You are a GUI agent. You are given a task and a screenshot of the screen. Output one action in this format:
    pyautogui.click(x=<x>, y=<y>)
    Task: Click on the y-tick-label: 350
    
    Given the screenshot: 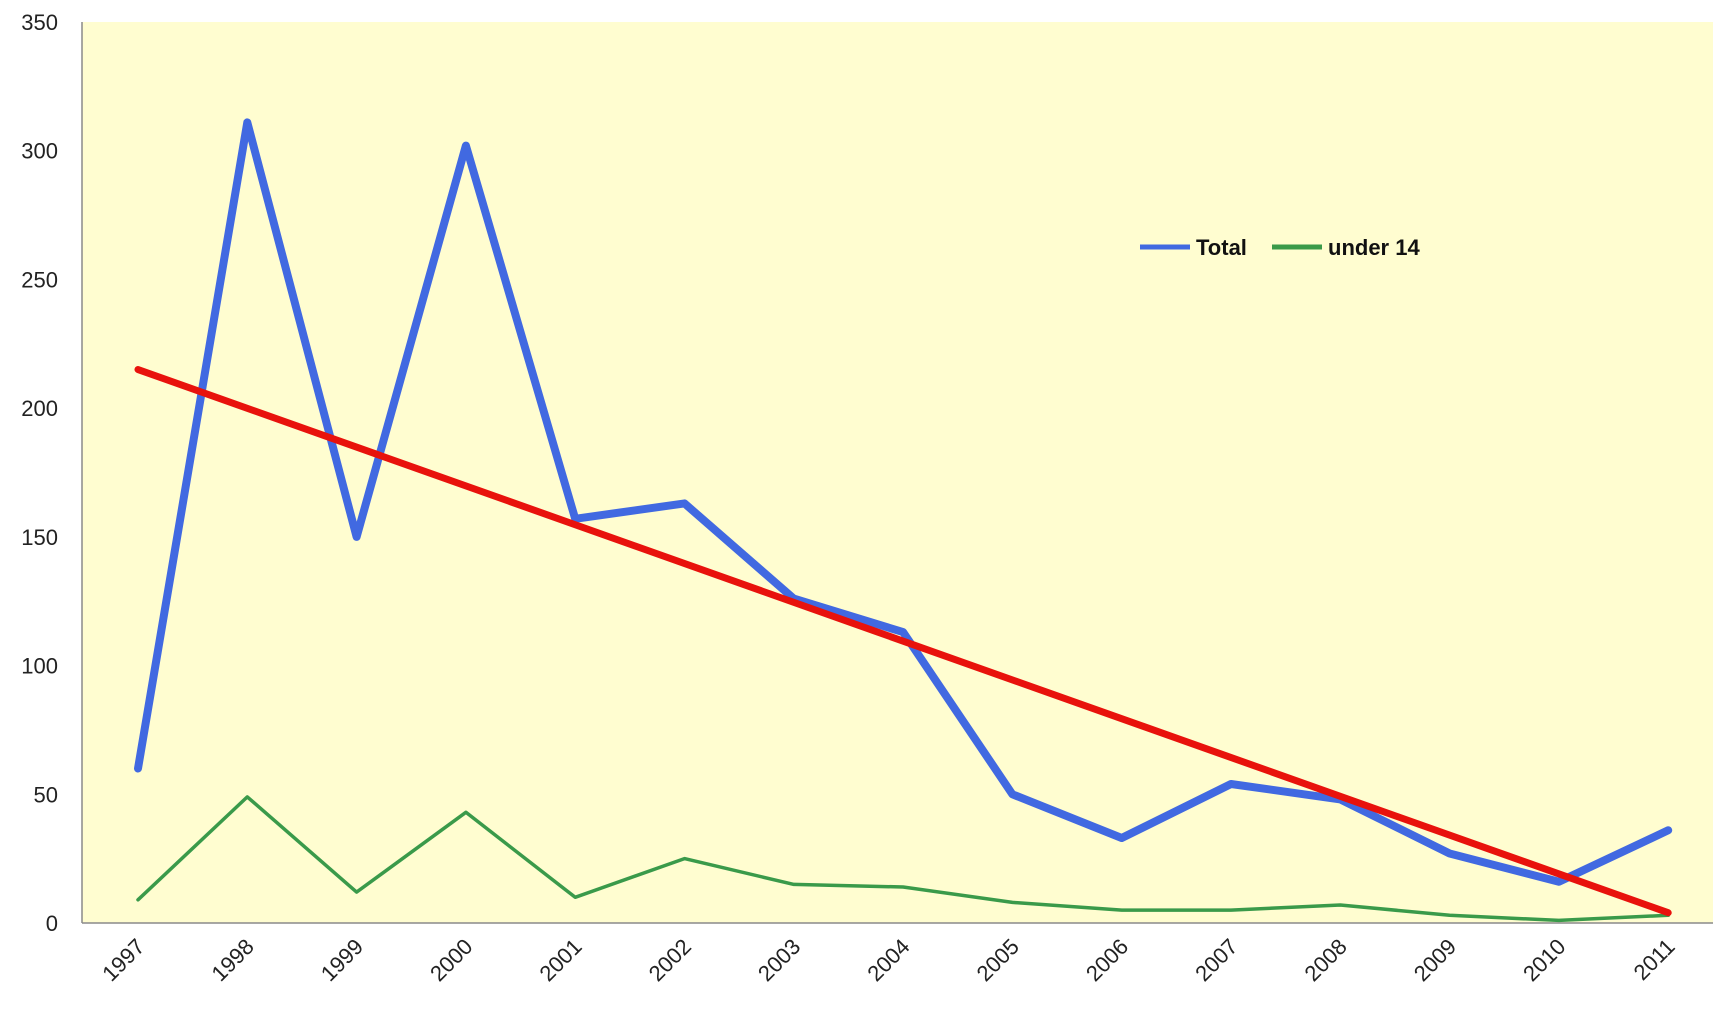 What is the action you would take?
    pyautogui.click(x=39, y=22)
    